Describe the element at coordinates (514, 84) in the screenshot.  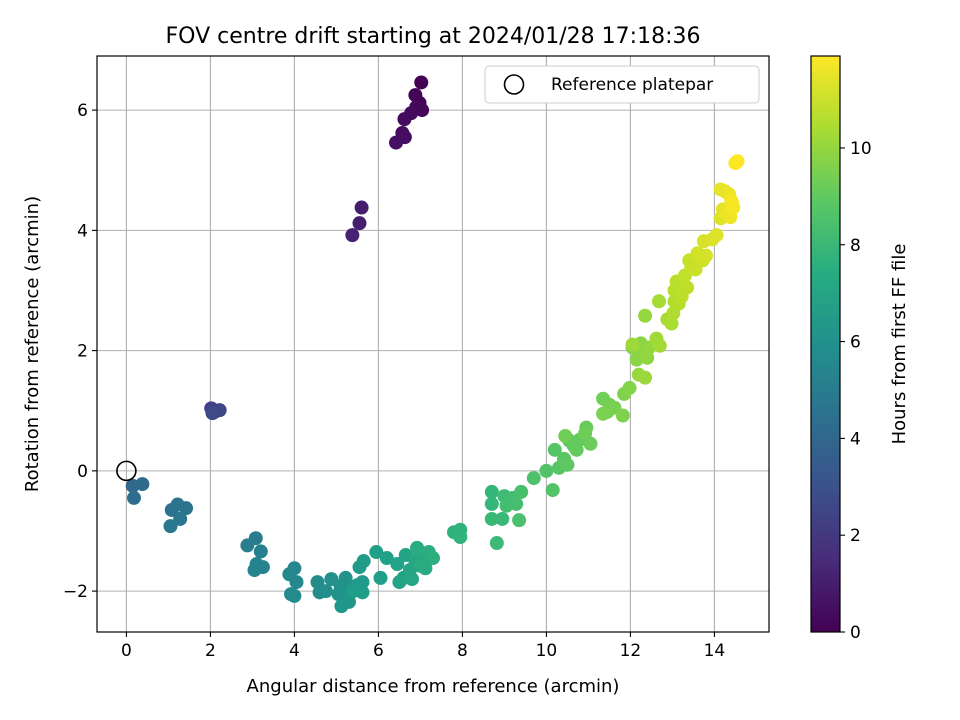
I see `legend-marker` at that location.